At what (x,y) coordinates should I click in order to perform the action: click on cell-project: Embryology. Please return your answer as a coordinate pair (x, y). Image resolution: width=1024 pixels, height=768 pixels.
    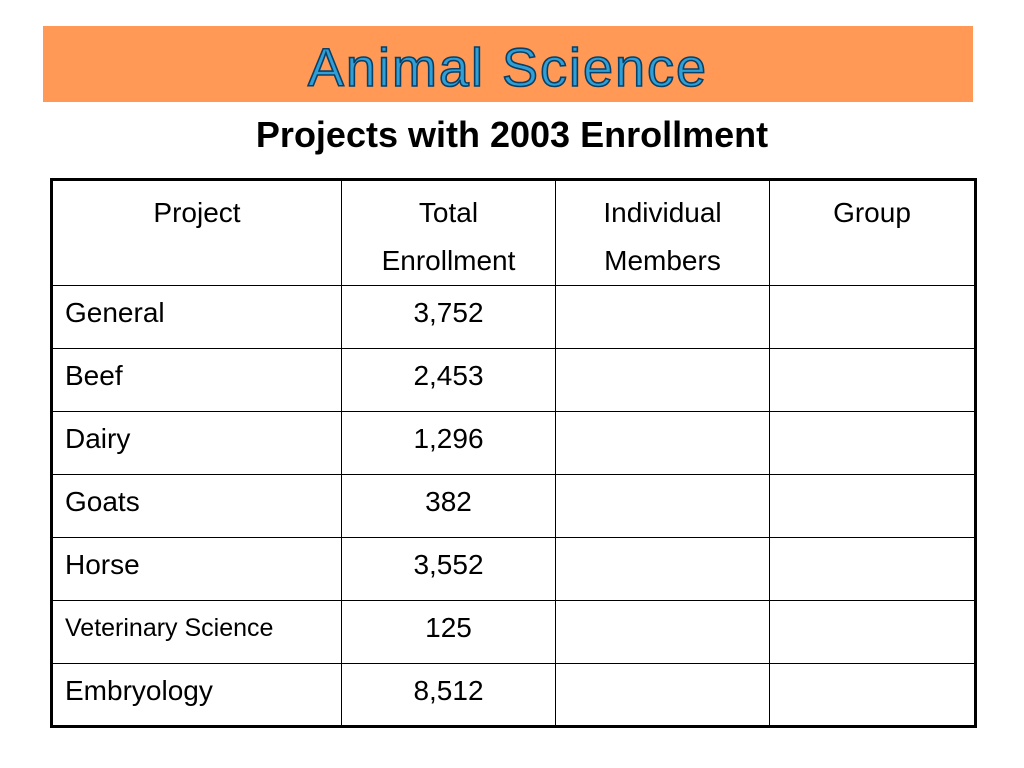
    Looking at the image, I should click on (196, 695).